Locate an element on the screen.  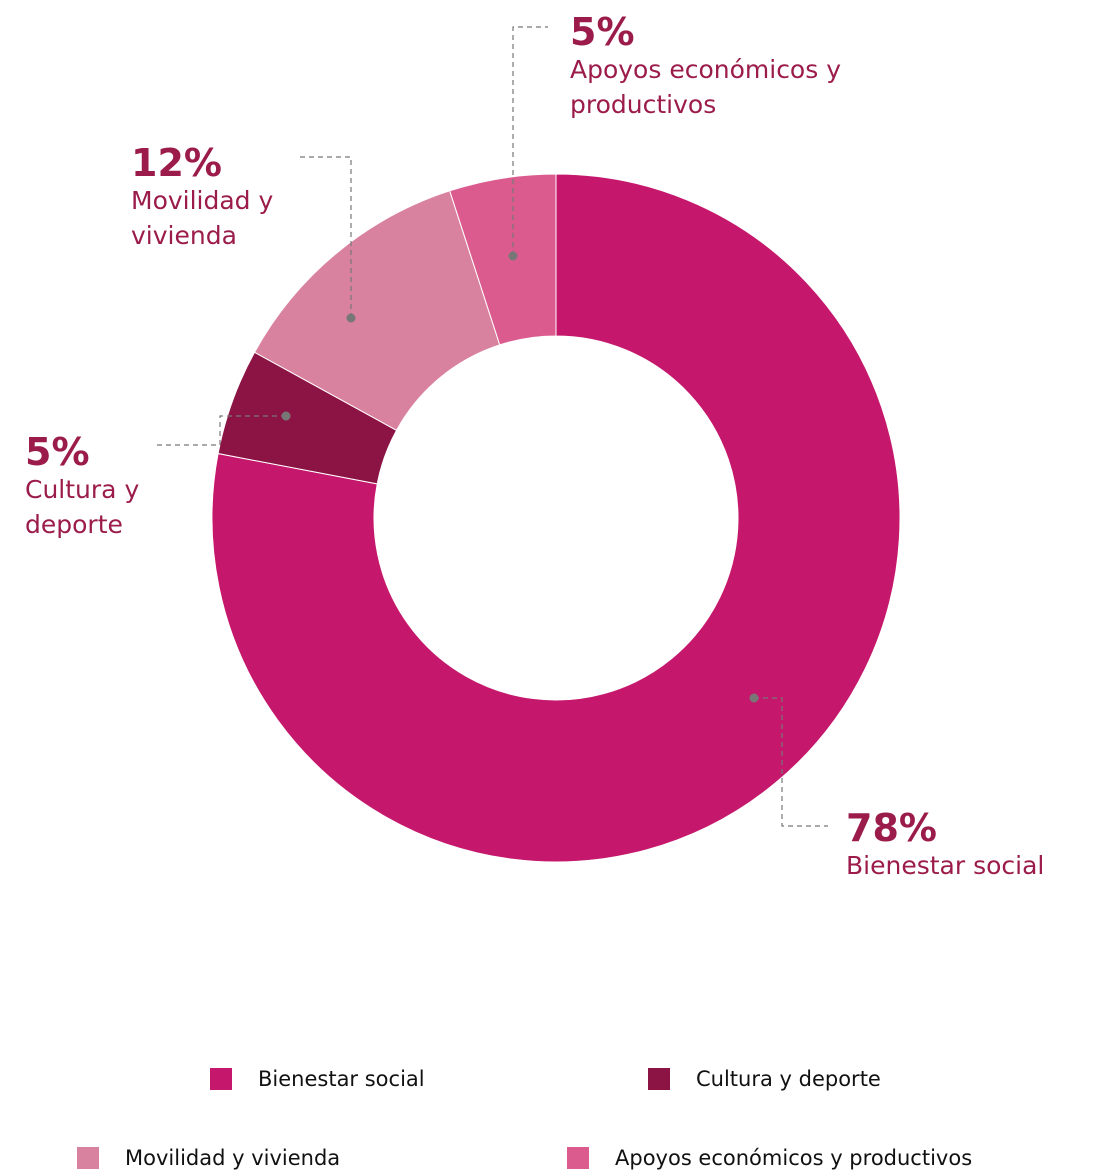
category-label: Movilidad y vivienda is located at coordinates (202, 218).